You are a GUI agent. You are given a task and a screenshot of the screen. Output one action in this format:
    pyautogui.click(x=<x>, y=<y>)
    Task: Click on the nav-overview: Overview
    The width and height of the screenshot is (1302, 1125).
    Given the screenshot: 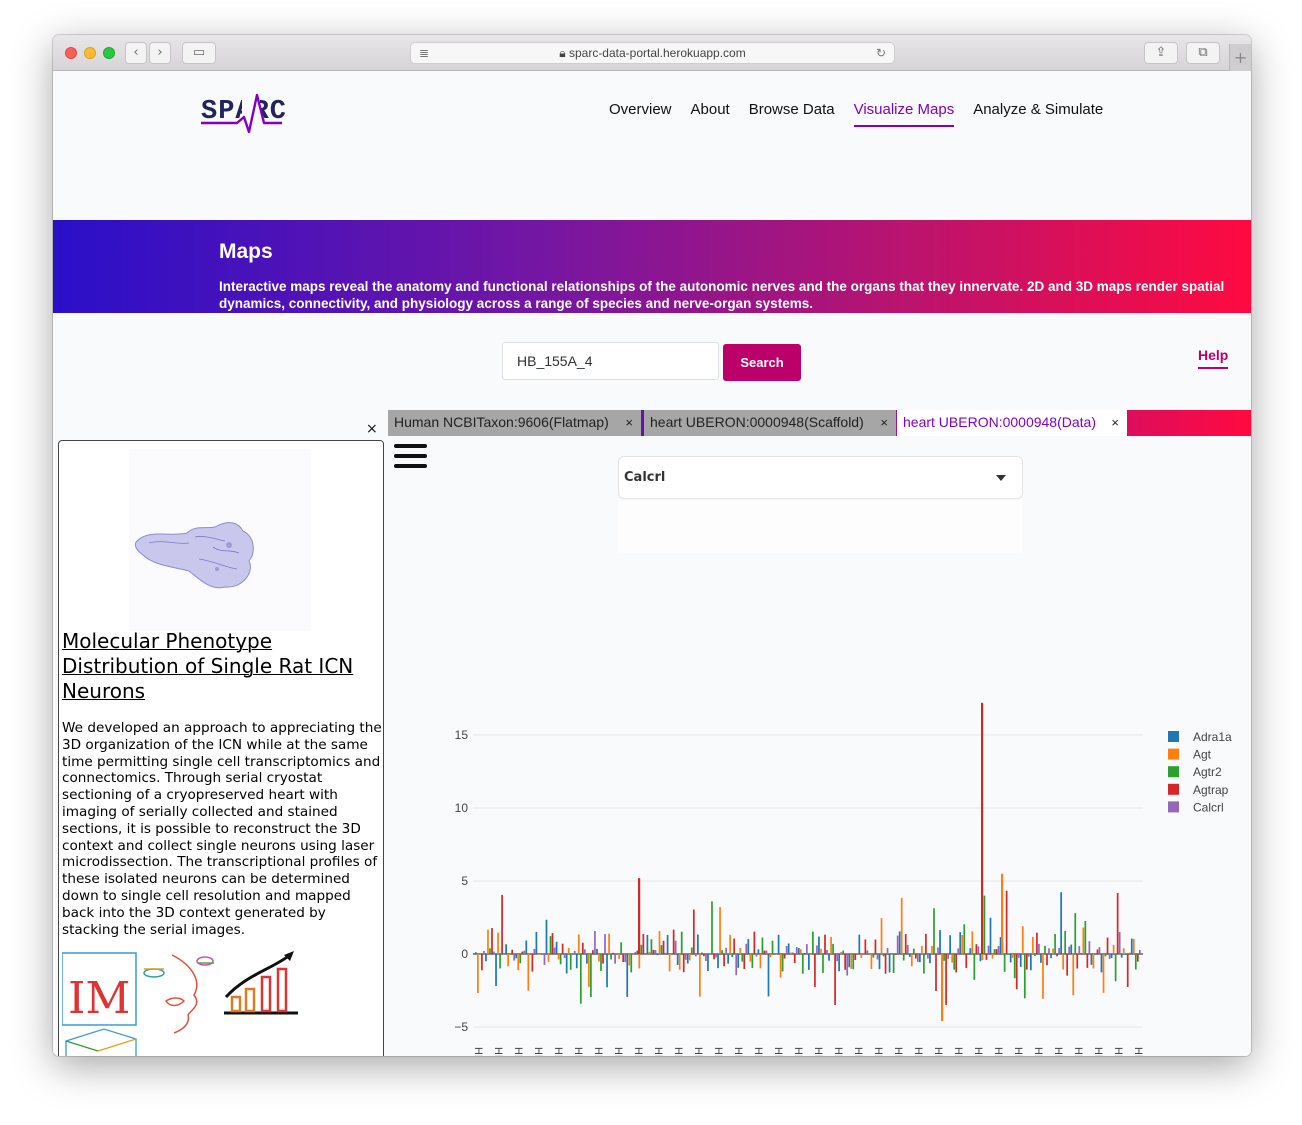 What is the action you would take?
    pyautogui.click(x=640, y=109)
    